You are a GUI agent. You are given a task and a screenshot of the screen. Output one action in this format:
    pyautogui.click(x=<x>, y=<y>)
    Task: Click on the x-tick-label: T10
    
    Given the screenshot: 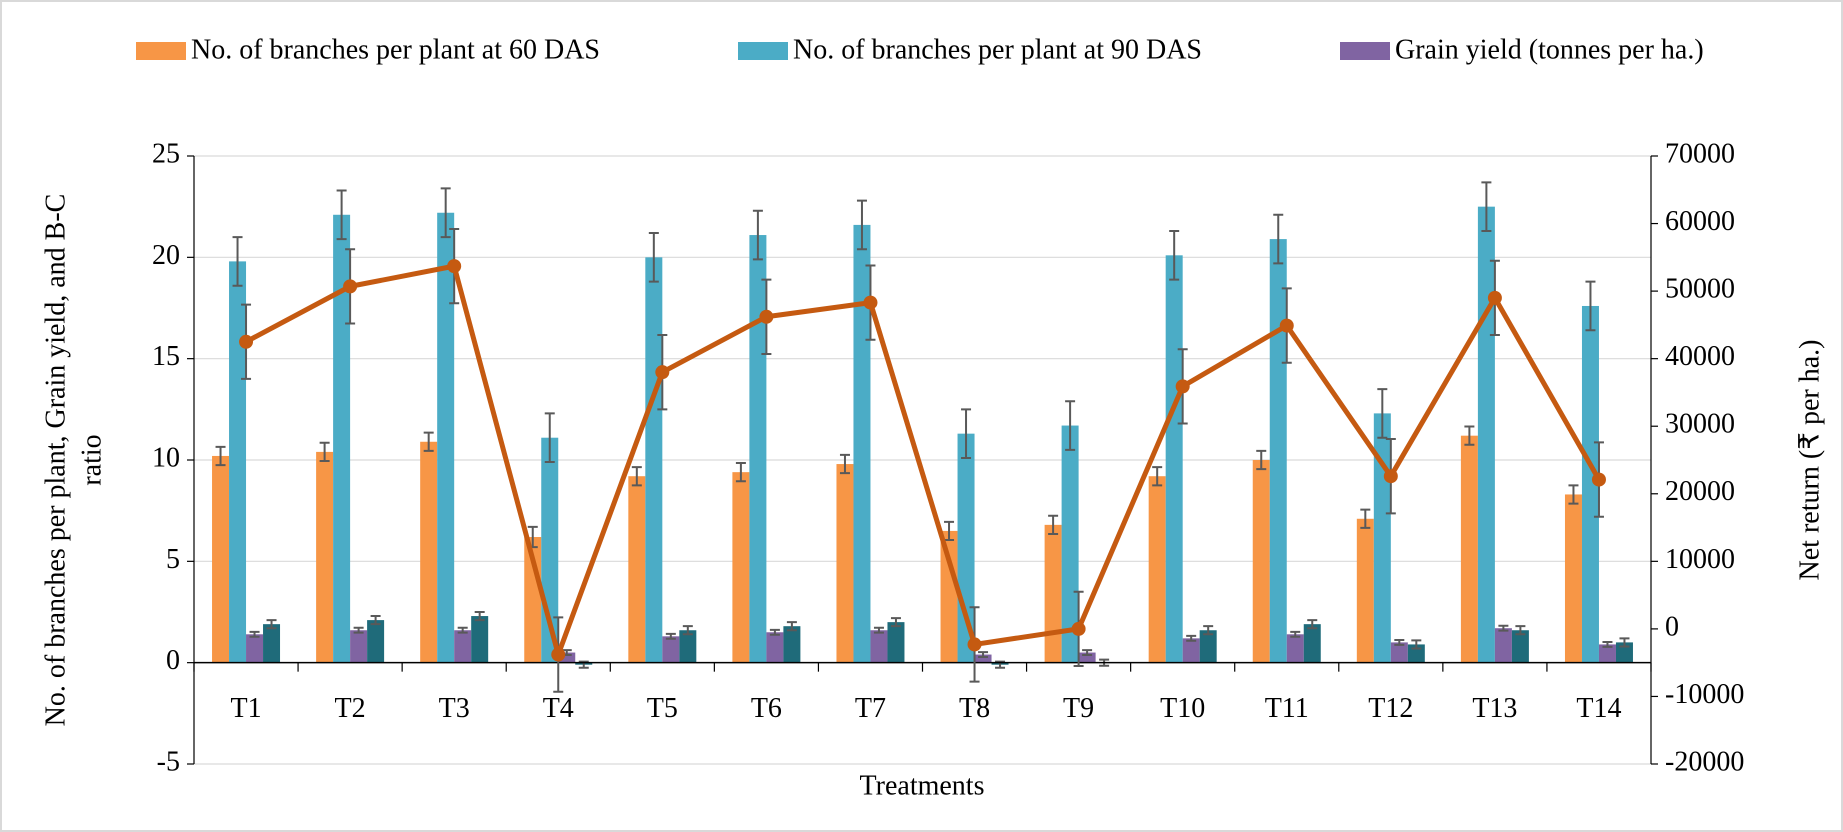 What is the action you would take?
    pyautogui.click(x=1182, y=708)
    